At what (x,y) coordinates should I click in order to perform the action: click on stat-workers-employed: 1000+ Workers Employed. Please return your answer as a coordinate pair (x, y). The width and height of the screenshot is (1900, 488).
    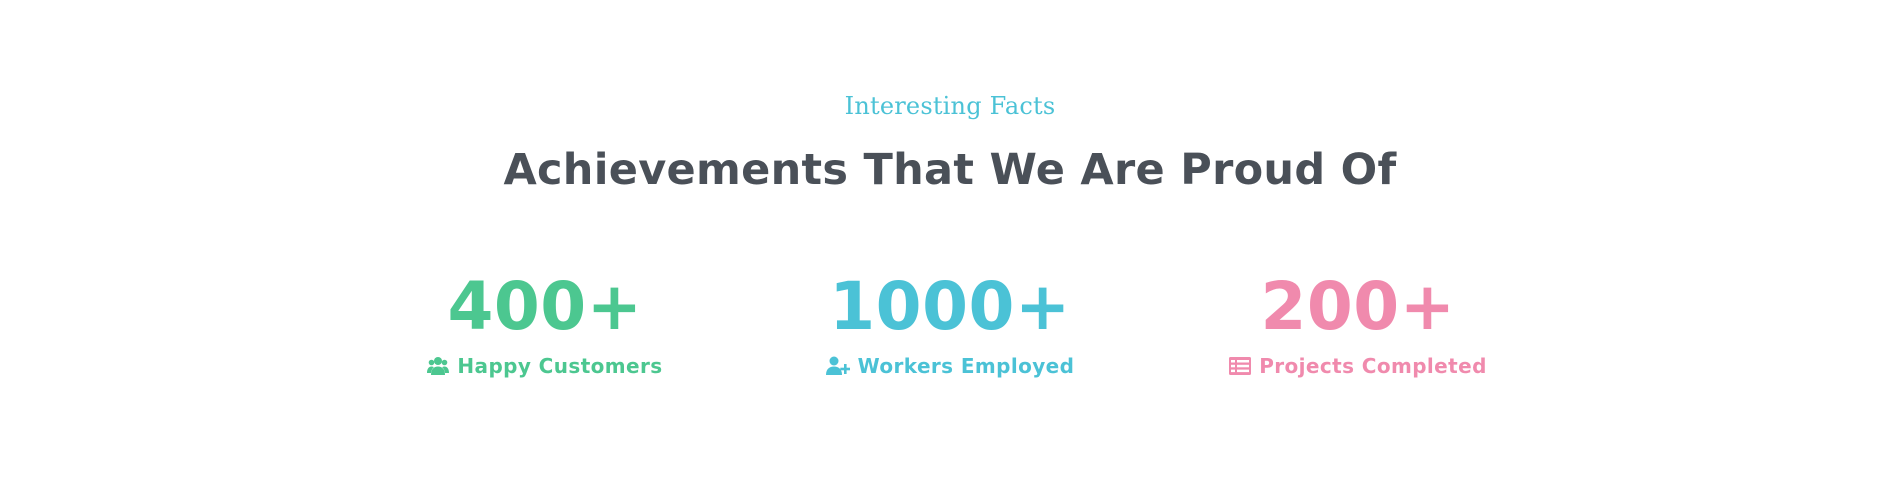
    Looking at the image, I should click on (950, 324).